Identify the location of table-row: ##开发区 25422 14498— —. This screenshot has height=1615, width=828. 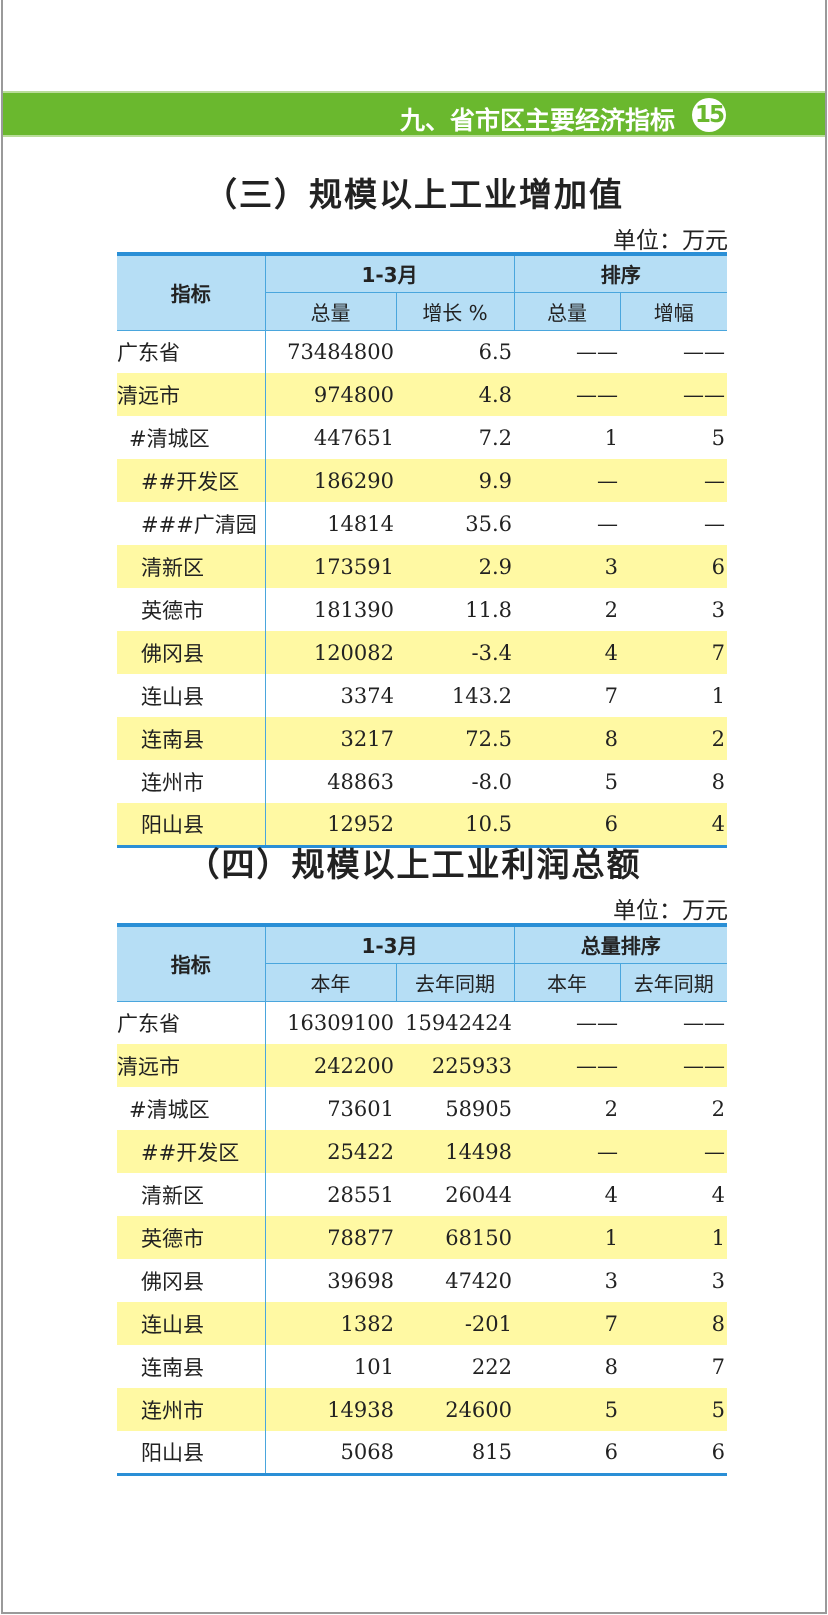
(422, 1151).